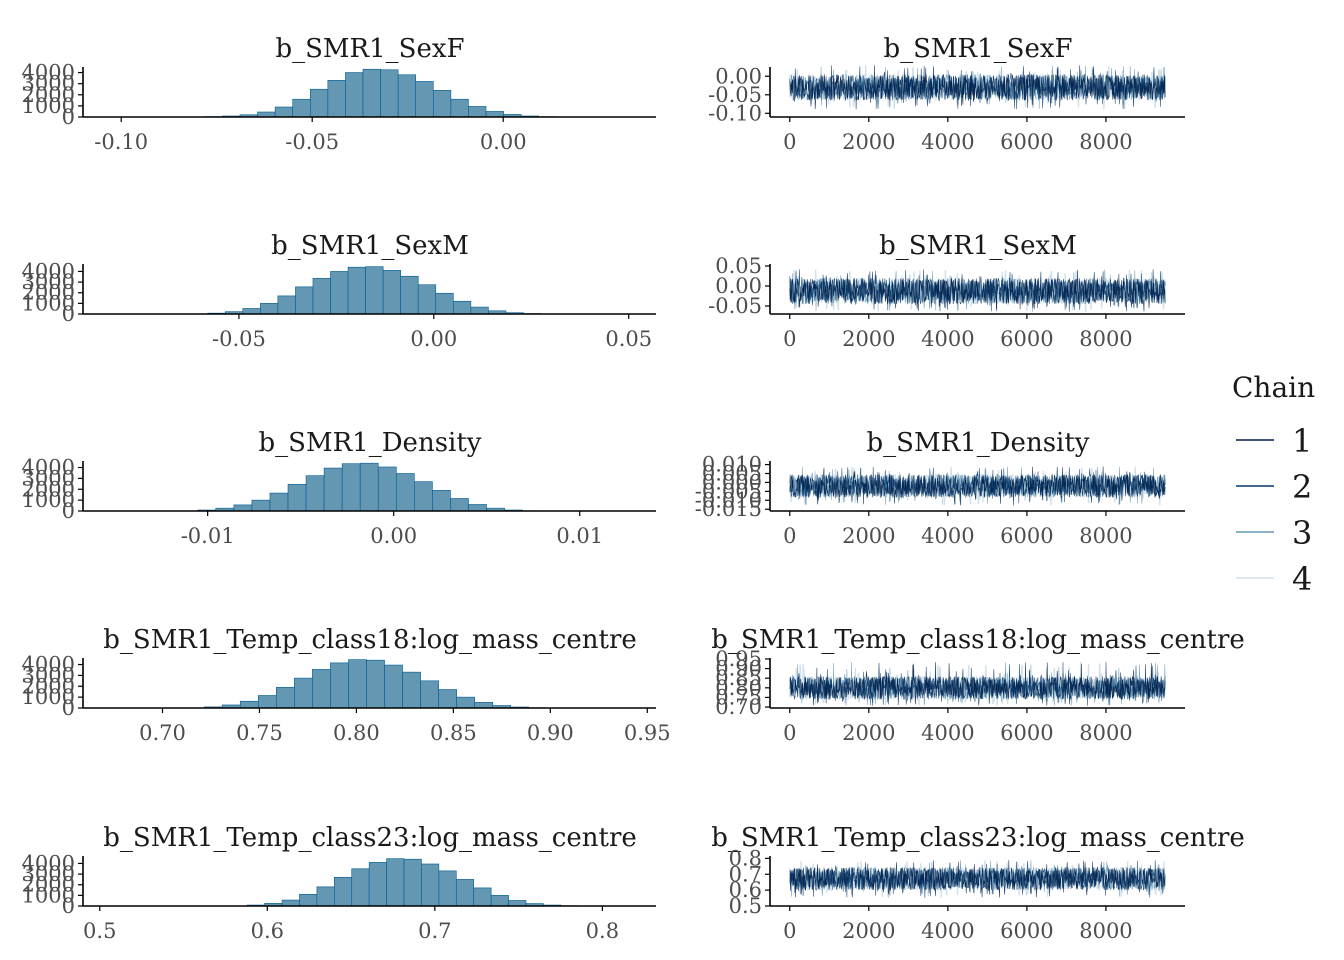 The width and height of the screenshot is (1344, 960). What do you see at coordinates (728, 509) in the screenshot?
I see `y-tick-label: -0.015` at bounding box center [728, 509].